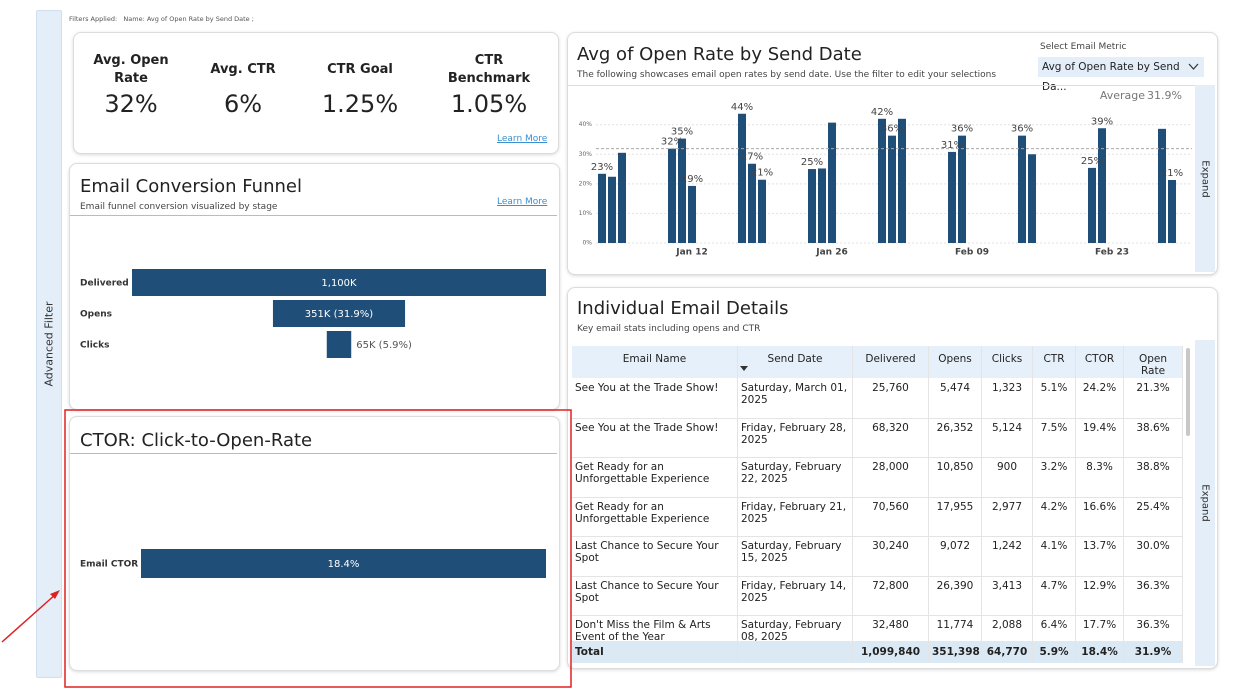  What do you see at coordinates (691, 253) in the screenshot?
I see `x-tick-label: Jan 12` at bounding box center [691, 253].